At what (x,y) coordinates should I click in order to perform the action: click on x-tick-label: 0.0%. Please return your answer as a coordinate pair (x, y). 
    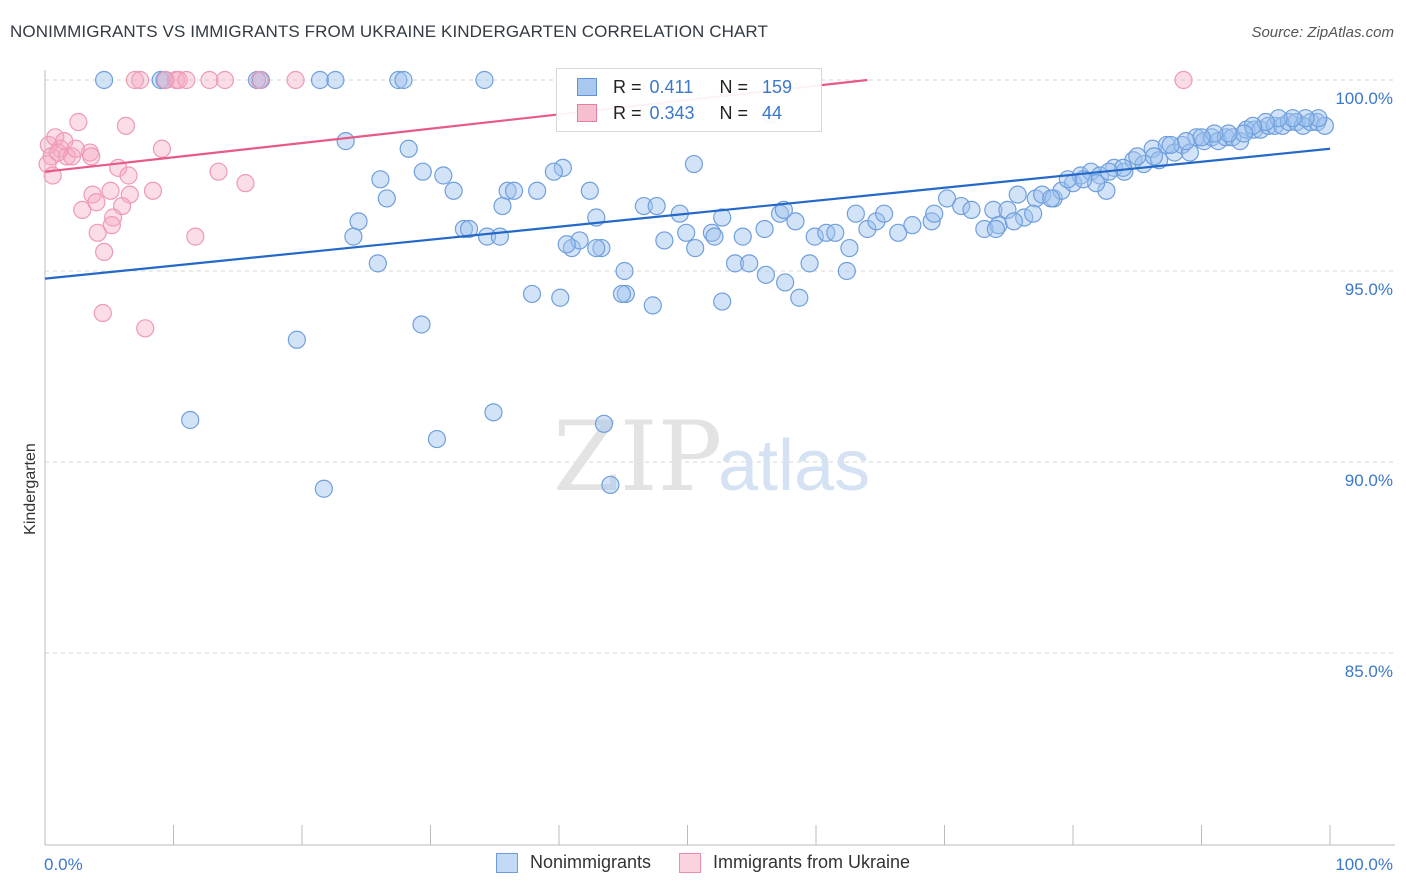
    Looking at the image, I should click on (63, 864).